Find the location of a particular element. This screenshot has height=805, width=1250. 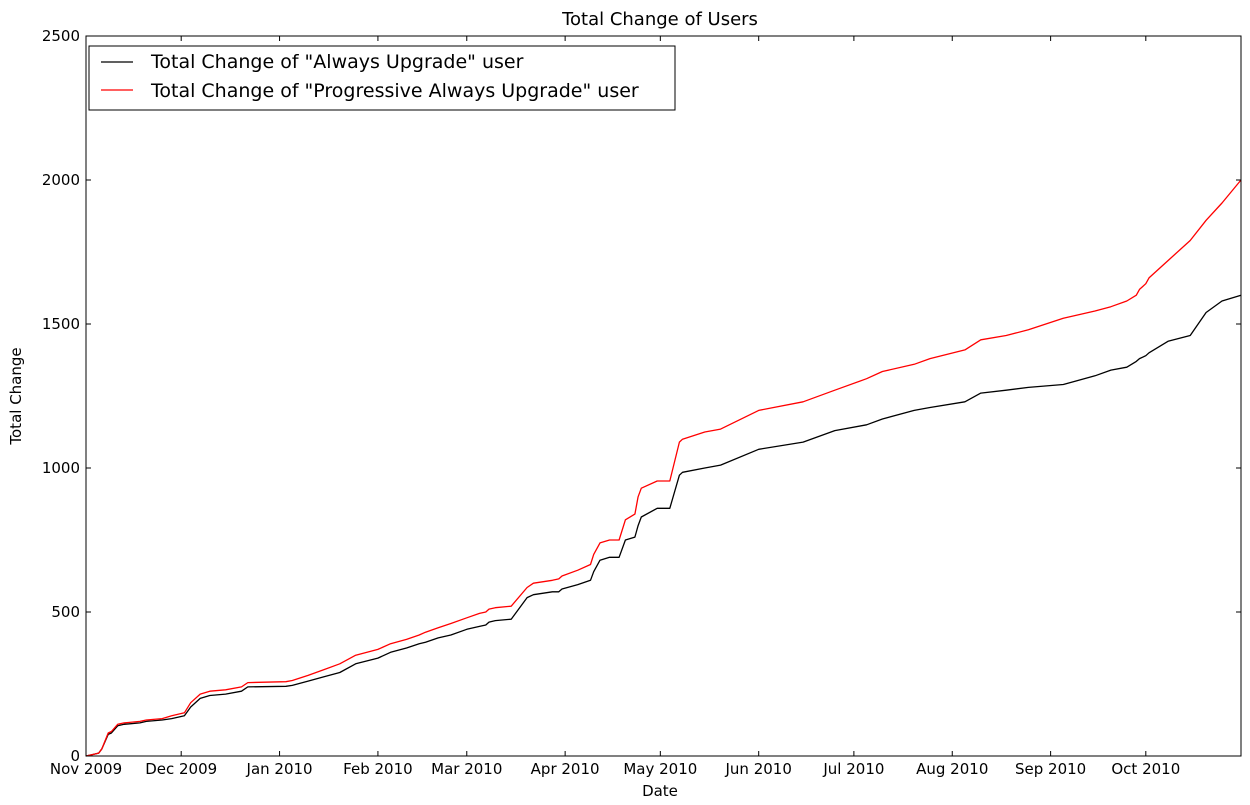

y-axis-title: Total Change is located at coordinates (16, 396).